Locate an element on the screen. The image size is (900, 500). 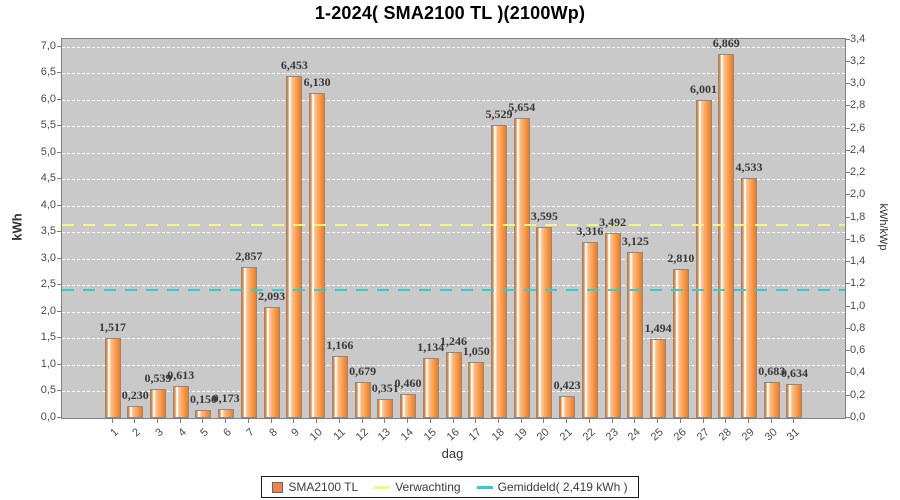
x-axis-tick-label: 3 is located at coordinates (159, 433).